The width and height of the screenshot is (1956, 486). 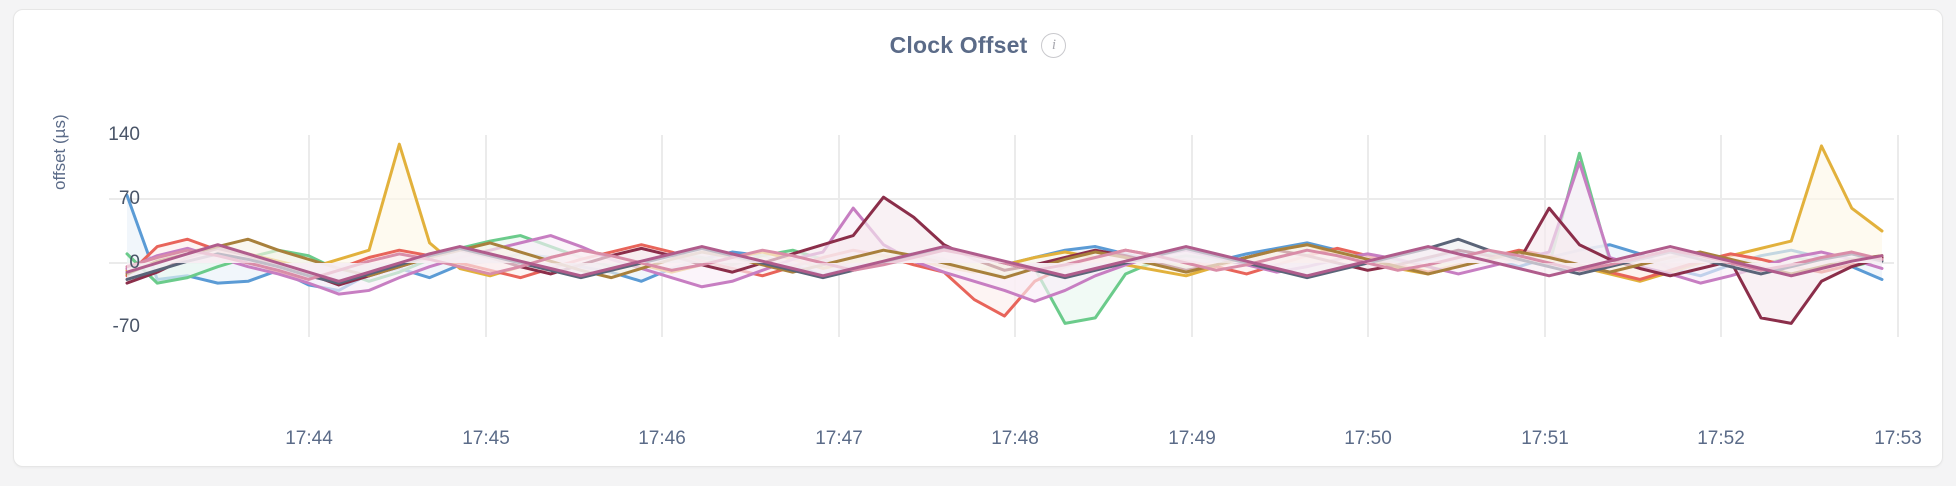 I want to click on x-axis-tick-label: 17:53, so click(x=1898, y=438).